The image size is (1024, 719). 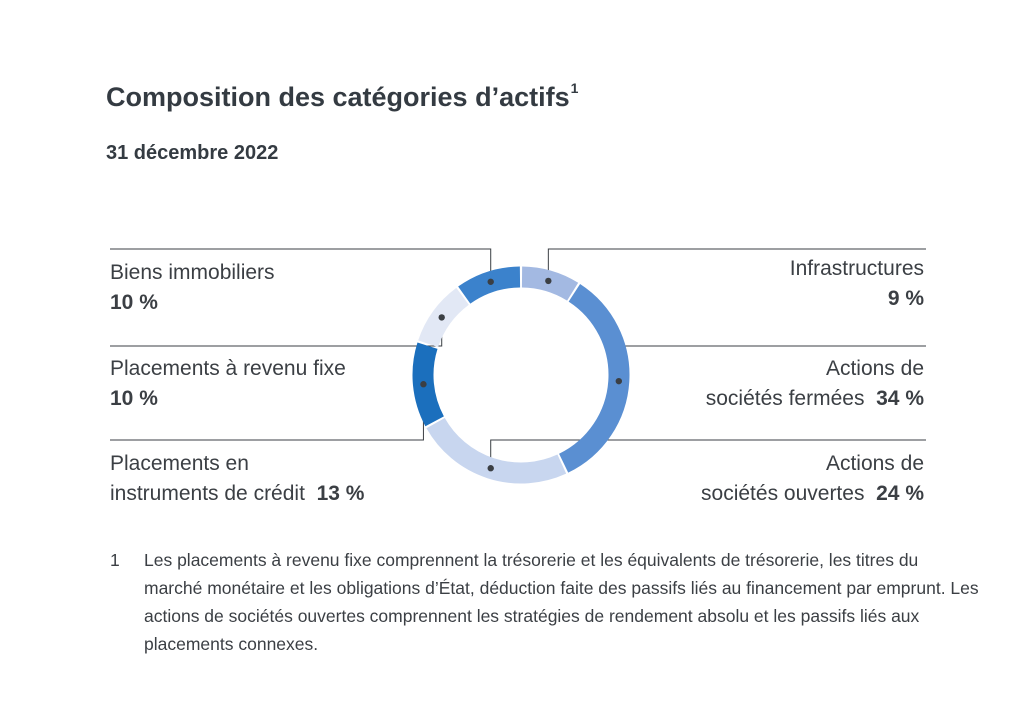 What do you see at coordinates (785, 398) in the screenshot?
I see `label-actions-fermees-line2: sociétés fermées` at bounding box center [785, 398].